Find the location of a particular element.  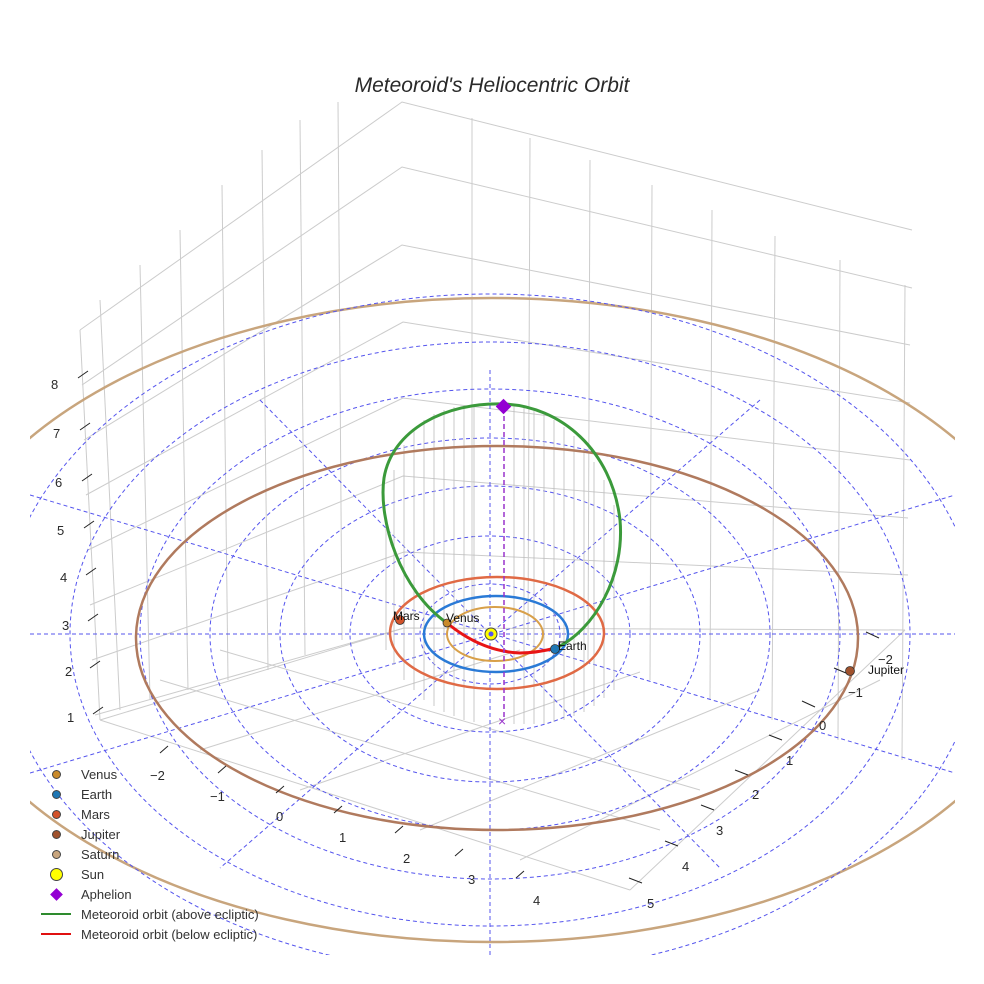

legend-label: Jupiter is located at coordinates (101, 834).